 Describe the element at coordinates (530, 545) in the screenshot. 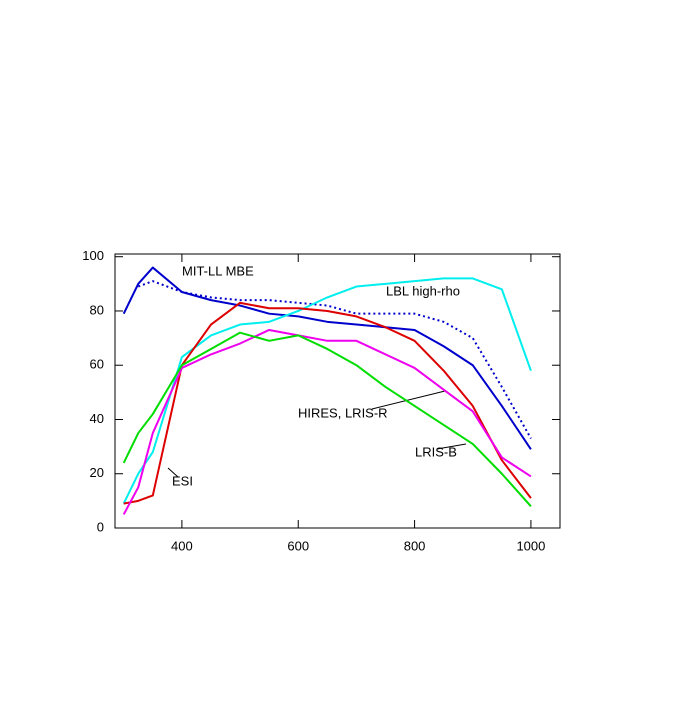

I see `x-tick-label: 1000` at that location.